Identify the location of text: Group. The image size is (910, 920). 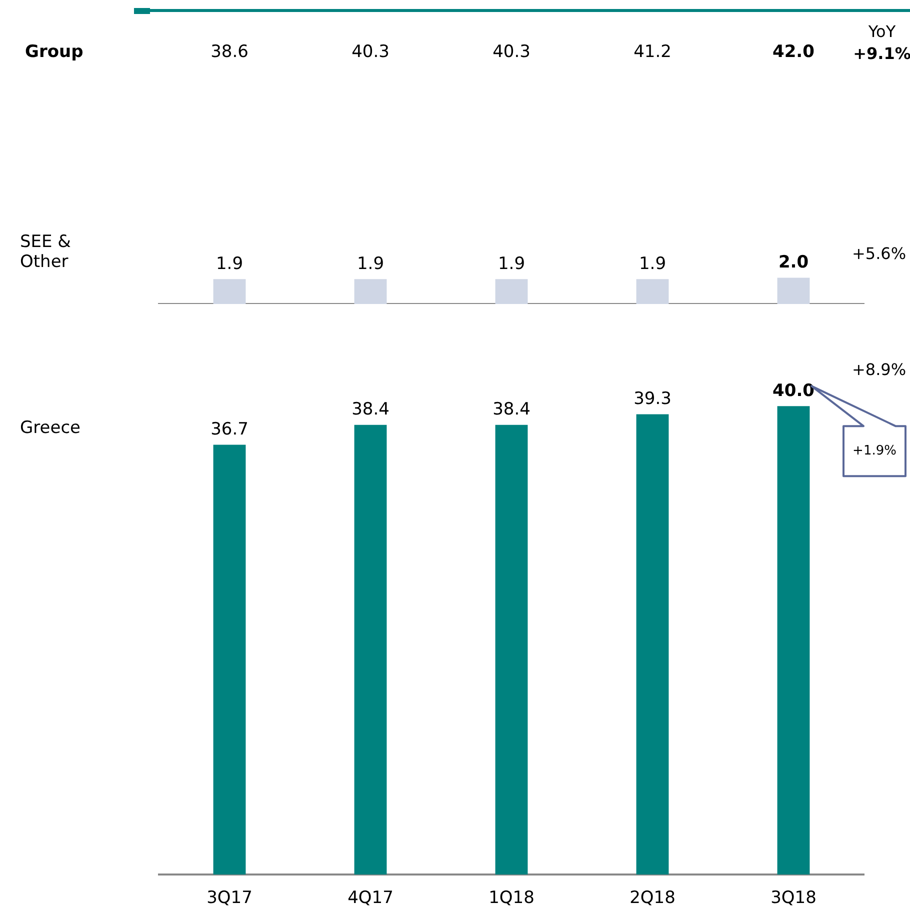
(54, 52).